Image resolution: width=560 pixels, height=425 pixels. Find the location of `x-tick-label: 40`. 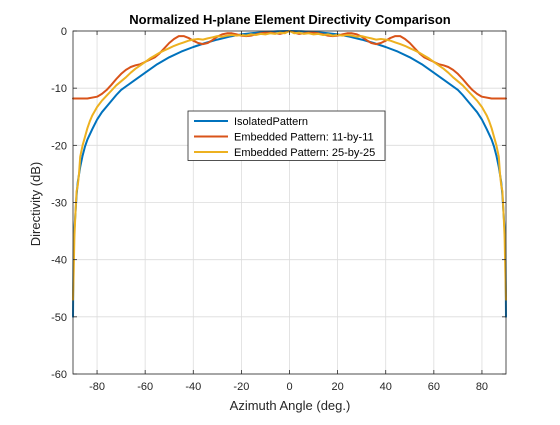

x-tick-label: 40 is located at coordinates (386, 387).